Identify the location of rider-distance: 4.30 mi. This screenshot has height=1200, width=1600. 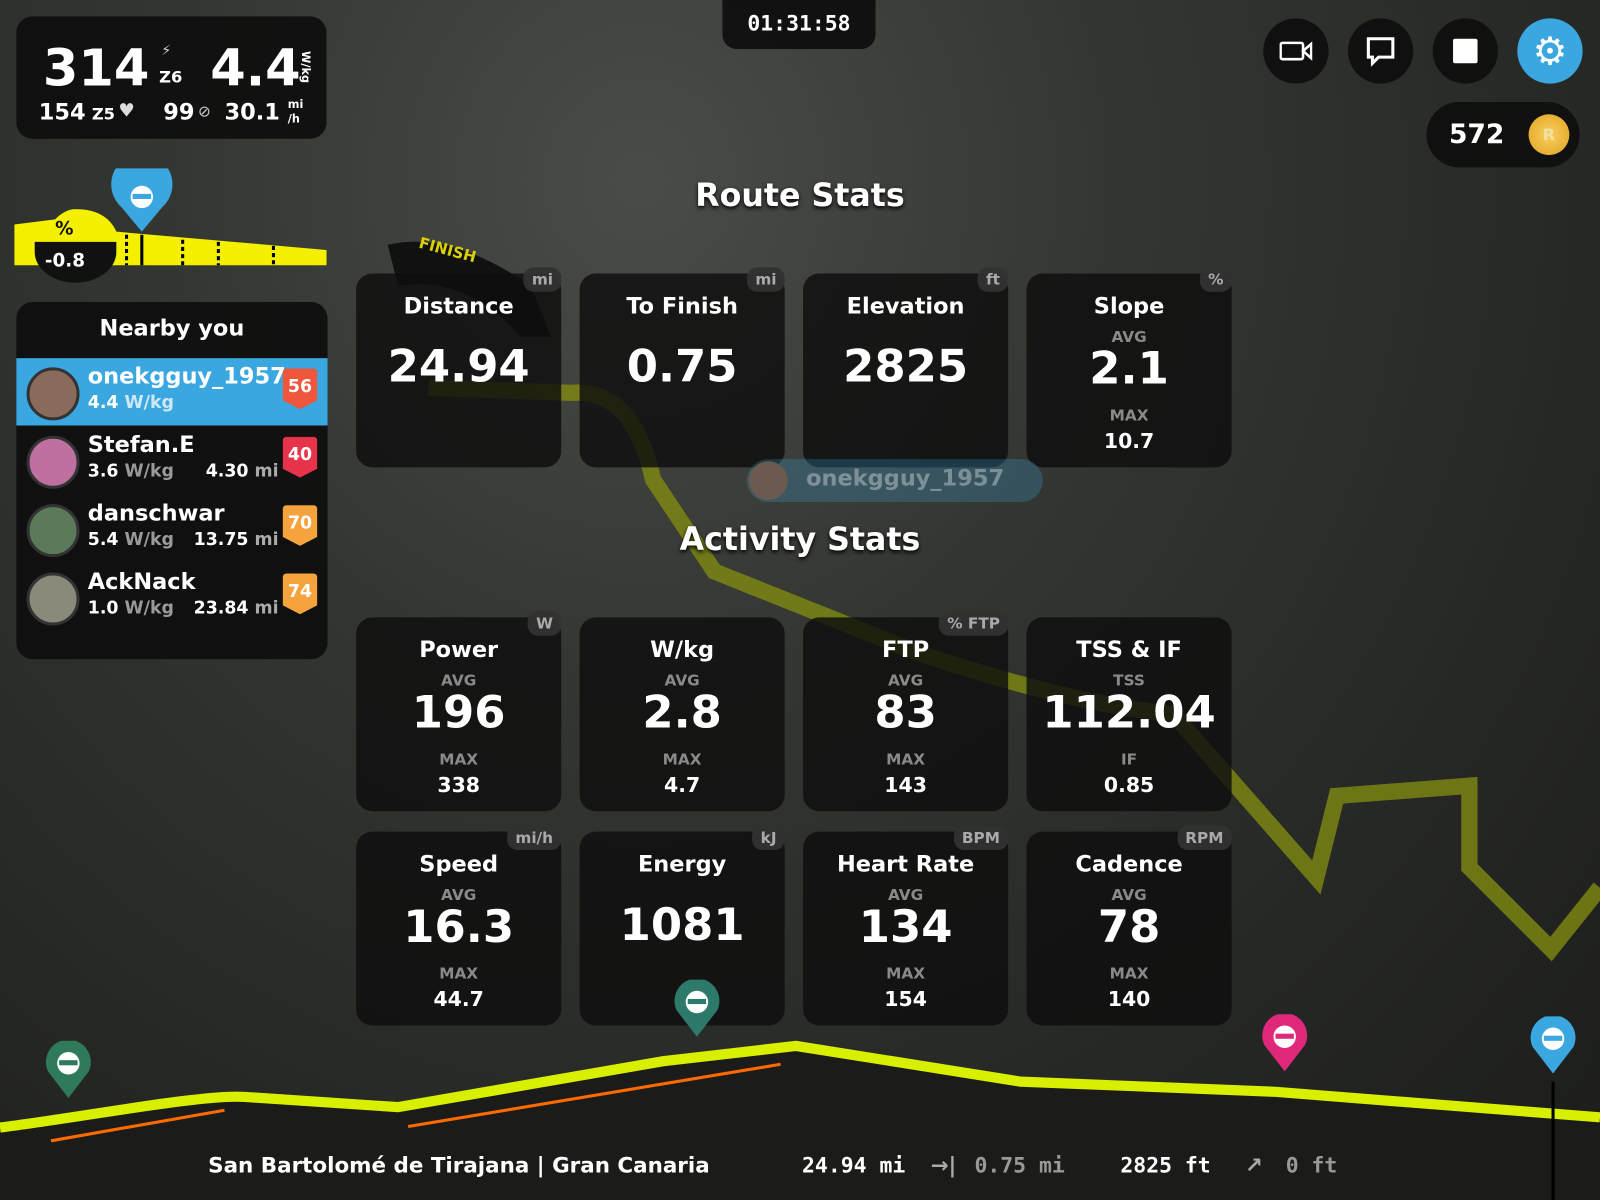
(242, 471).